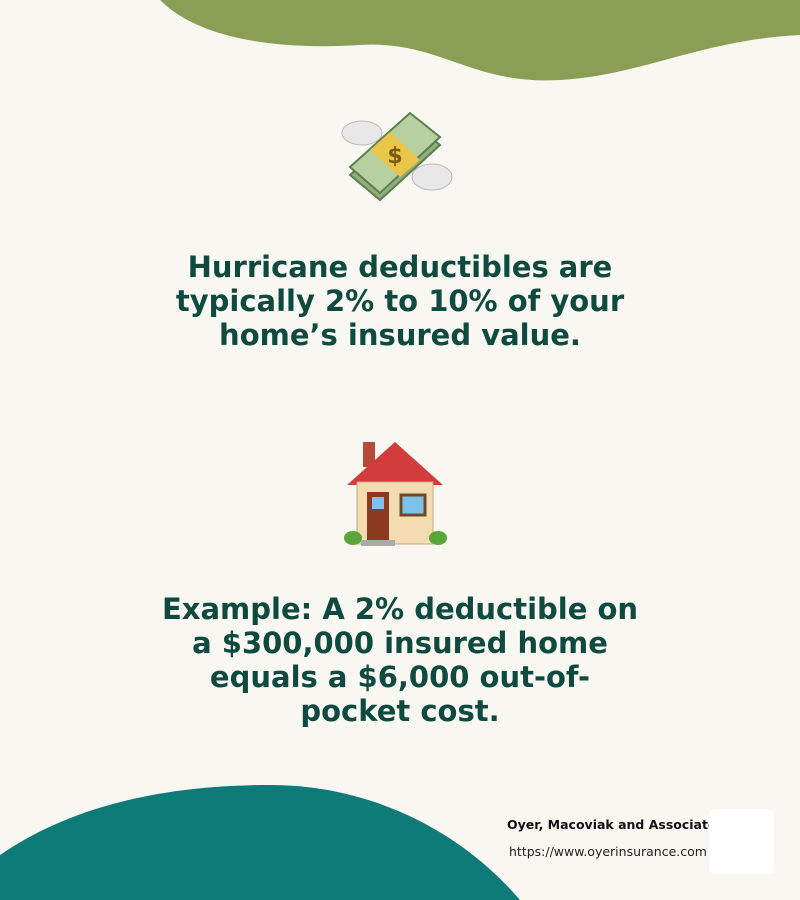  I want to click on website-url: https://www.oyerinsurance.com, so click(608, 851).